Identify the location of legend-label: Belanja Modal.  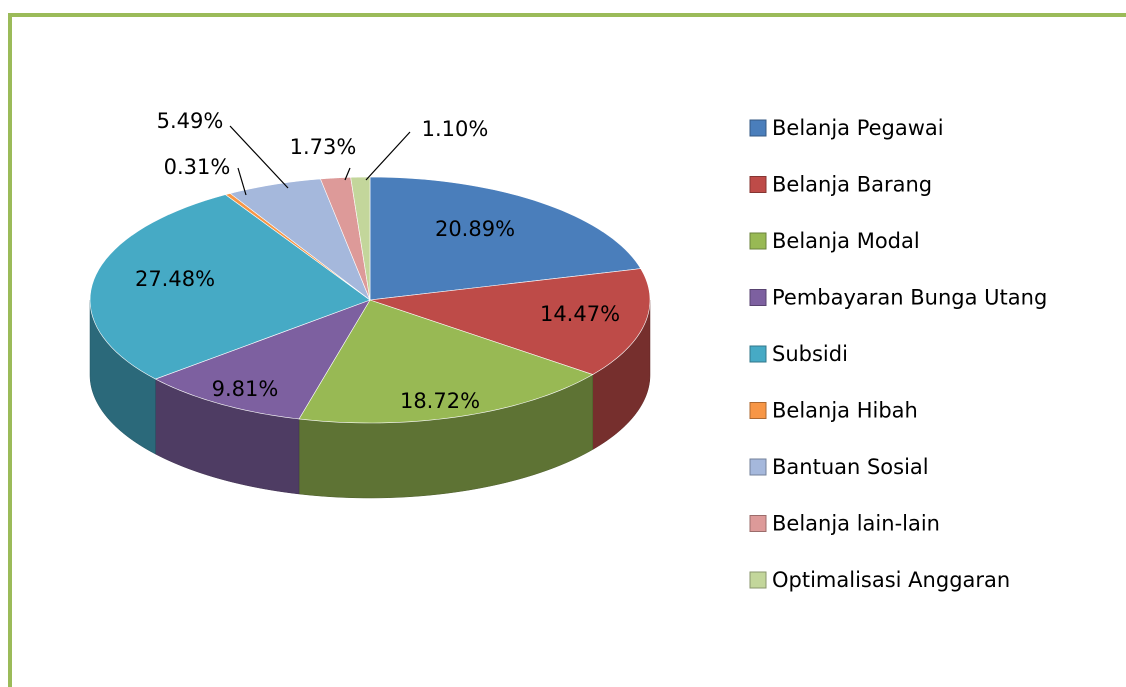
(846, 241).